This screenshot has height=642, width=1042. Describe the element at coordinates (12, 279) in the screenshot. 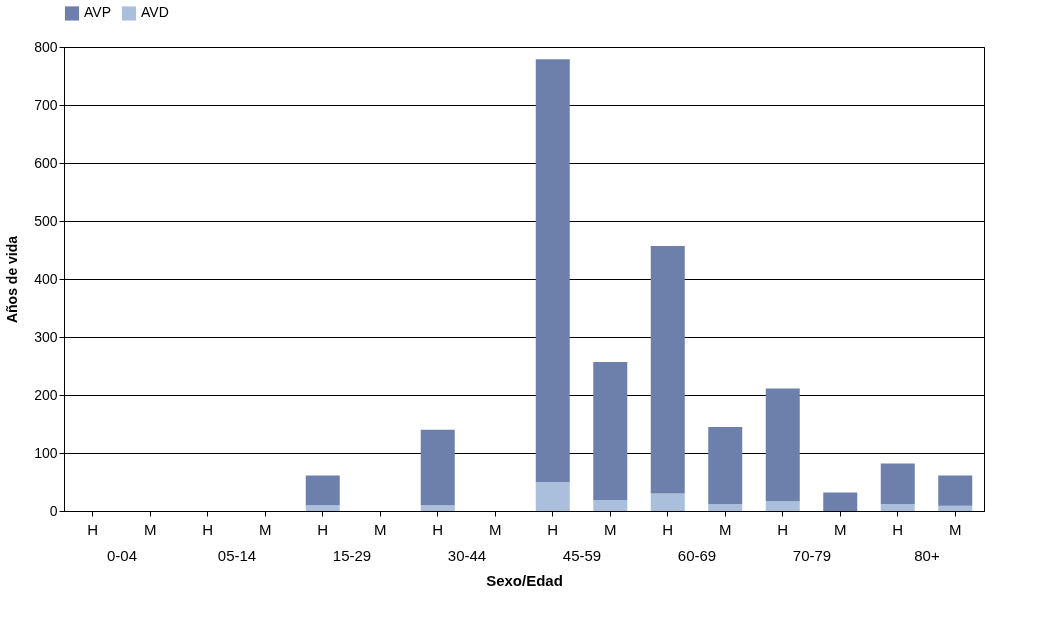

I see `y-axis-title: Años de vida` at that location.